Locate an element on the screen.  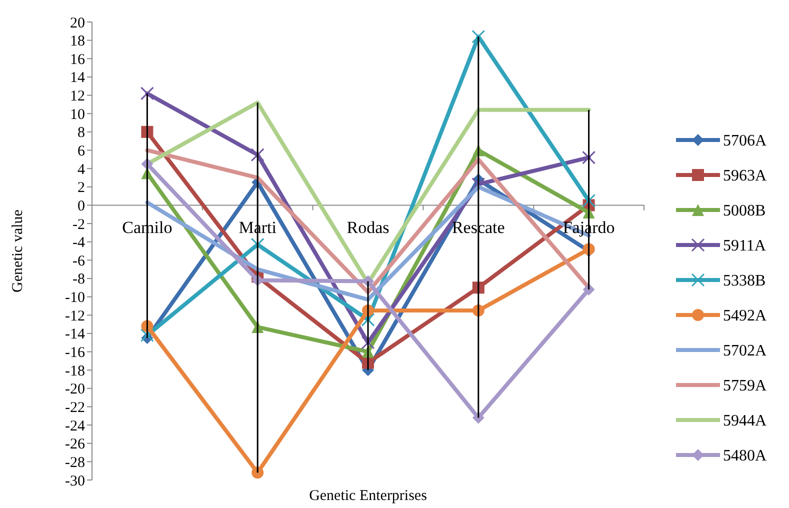
y-tick-label: 0 is located at coordinates (81, 206).